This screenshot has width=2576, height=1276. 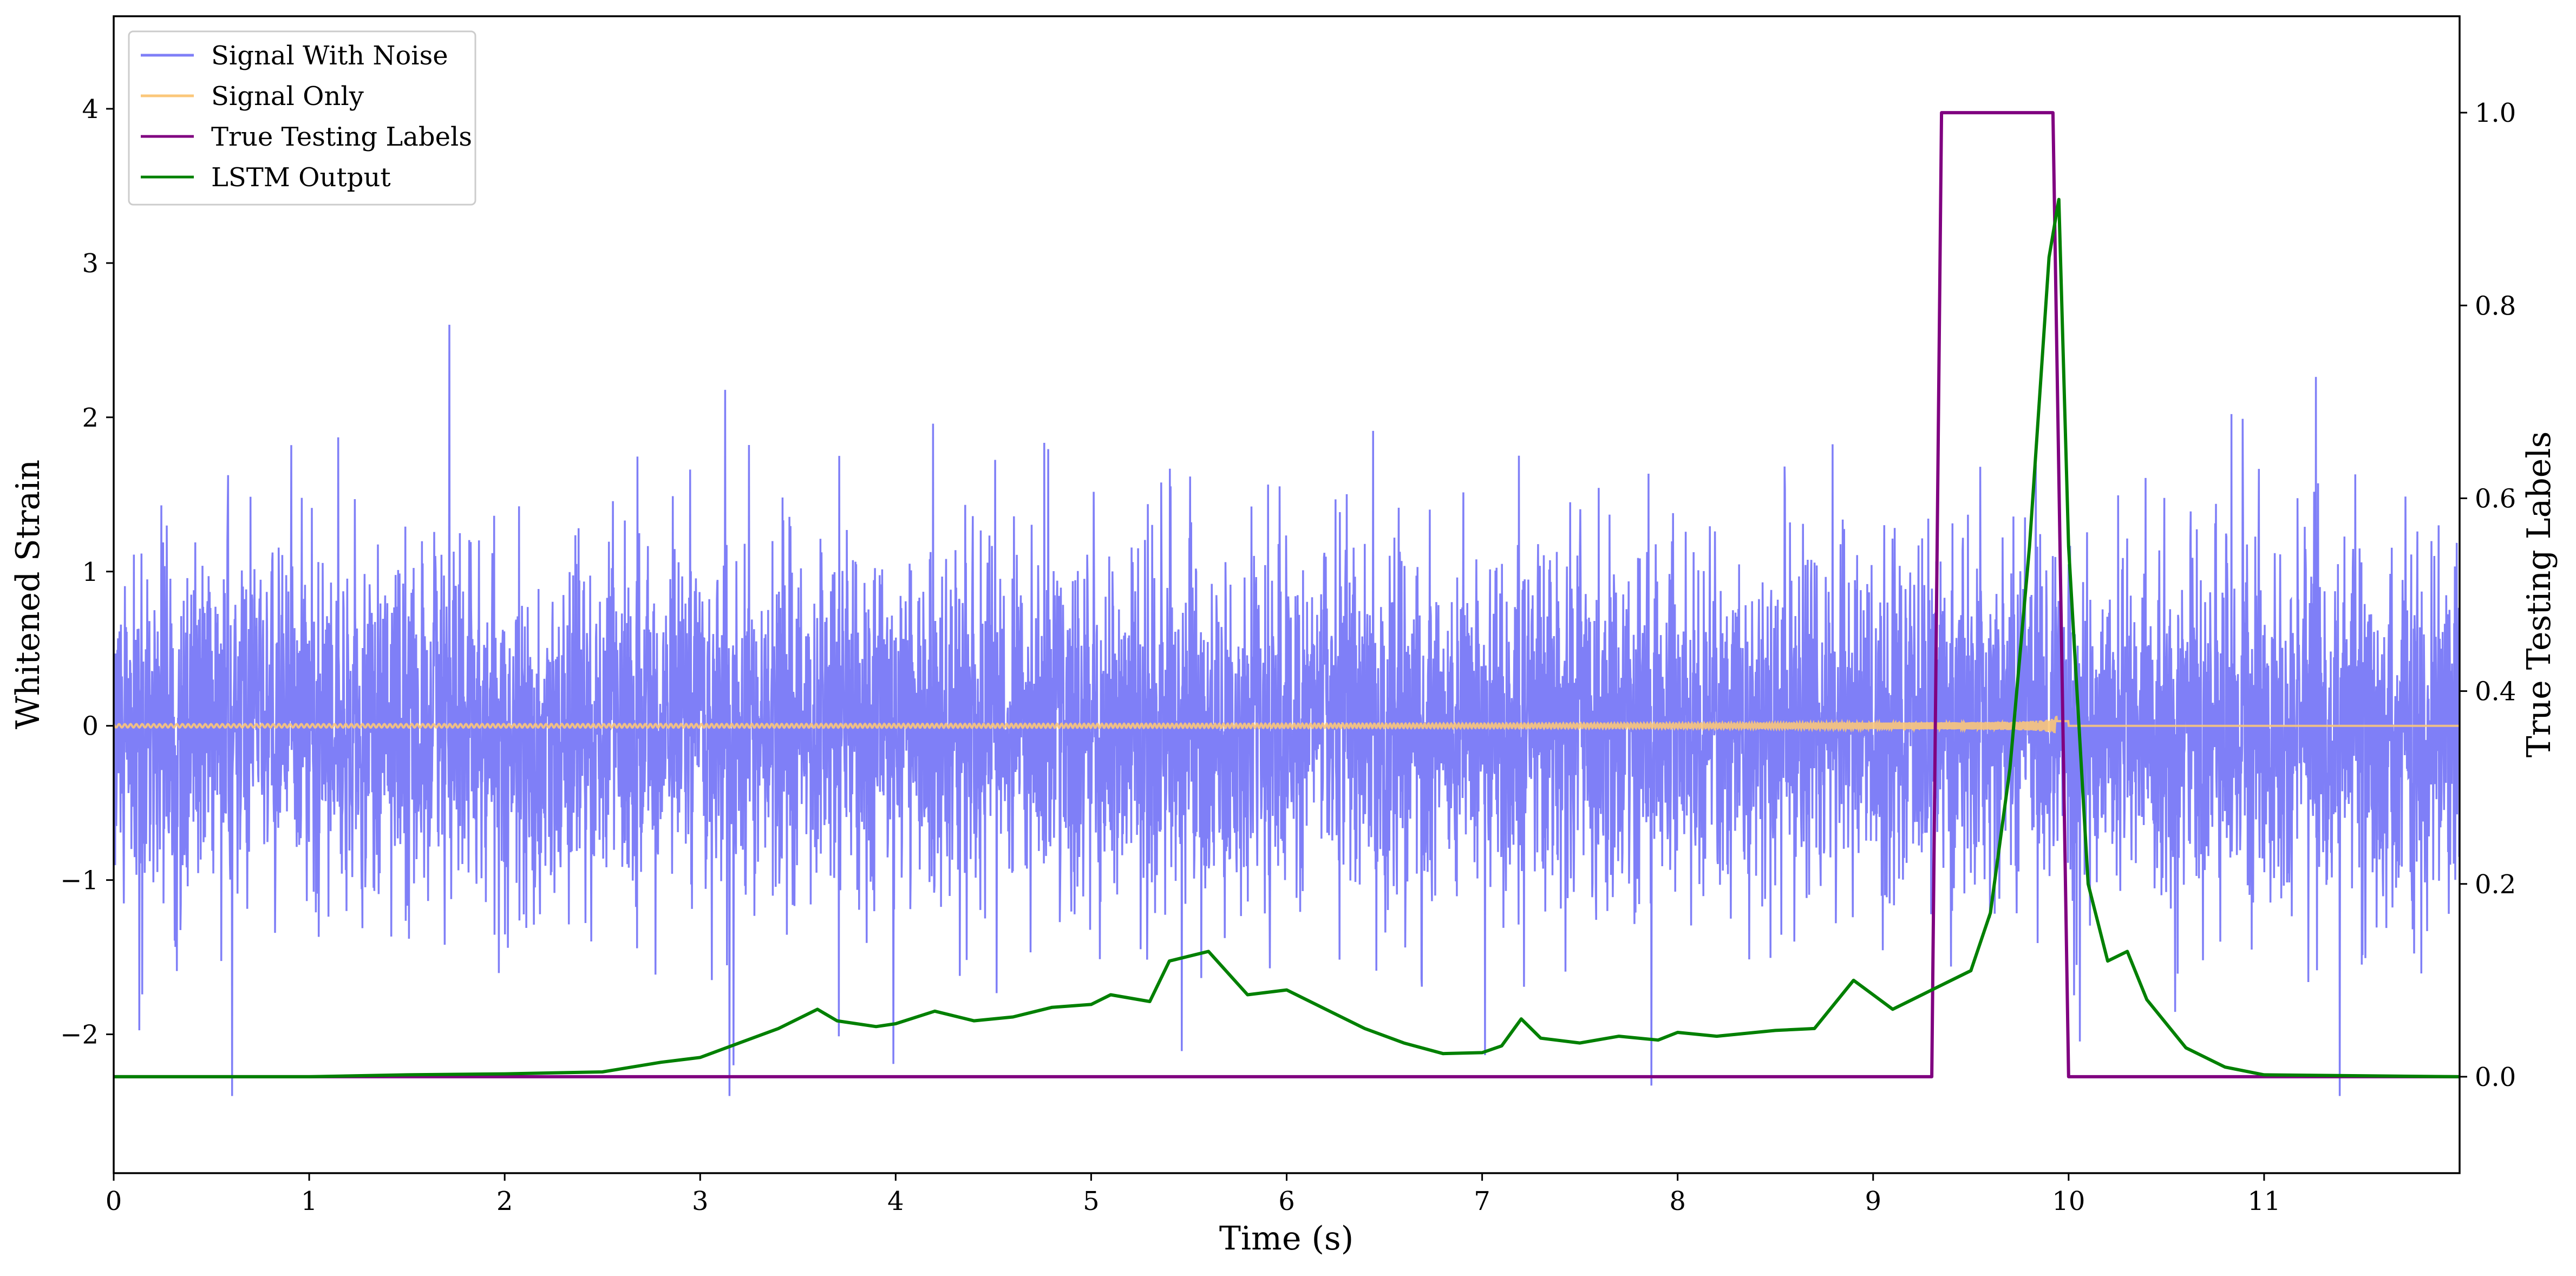 I want to click on y2-tick-label: 0.4, so click(x=2495, y=692).